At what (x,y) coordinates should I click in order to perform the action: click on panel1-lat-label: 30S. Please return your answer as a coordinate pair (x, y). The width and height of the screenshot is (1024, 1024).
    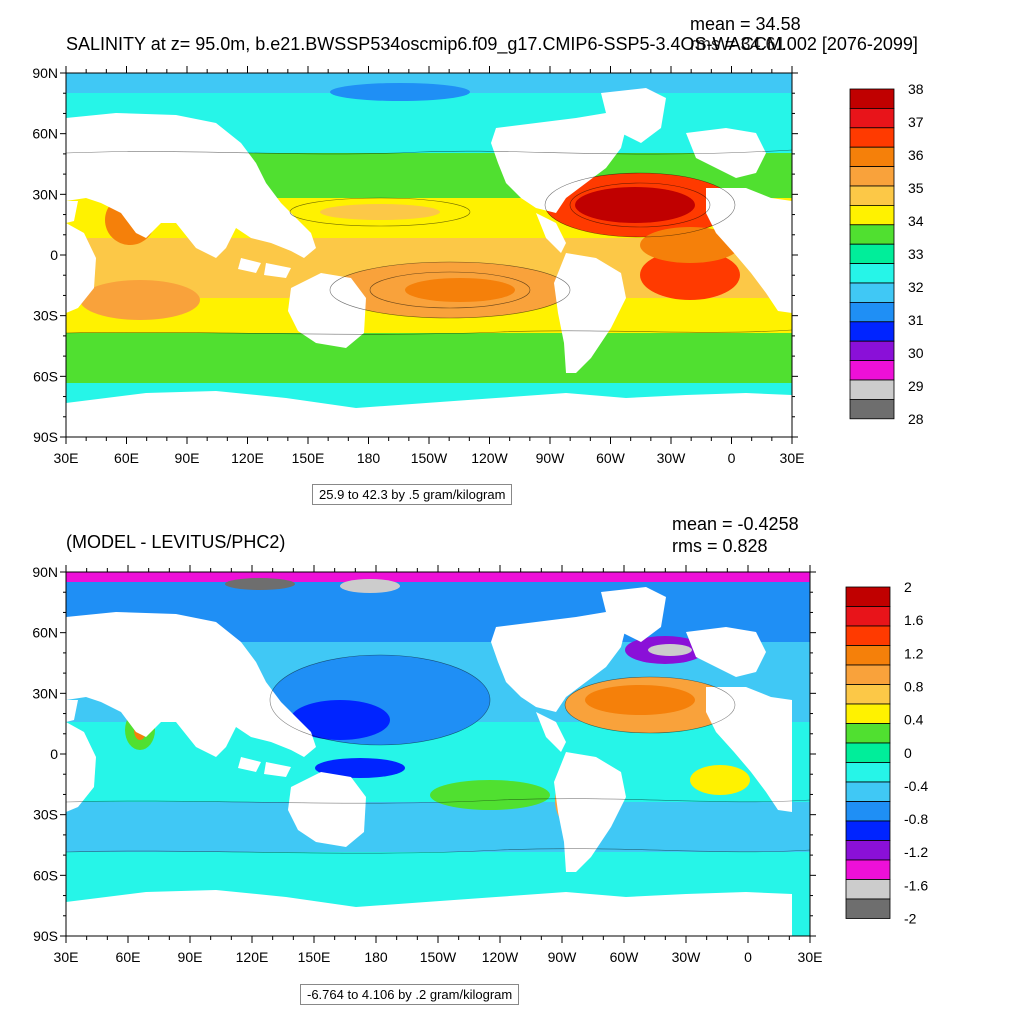
    Looking at the image, I should click on (45, 316).